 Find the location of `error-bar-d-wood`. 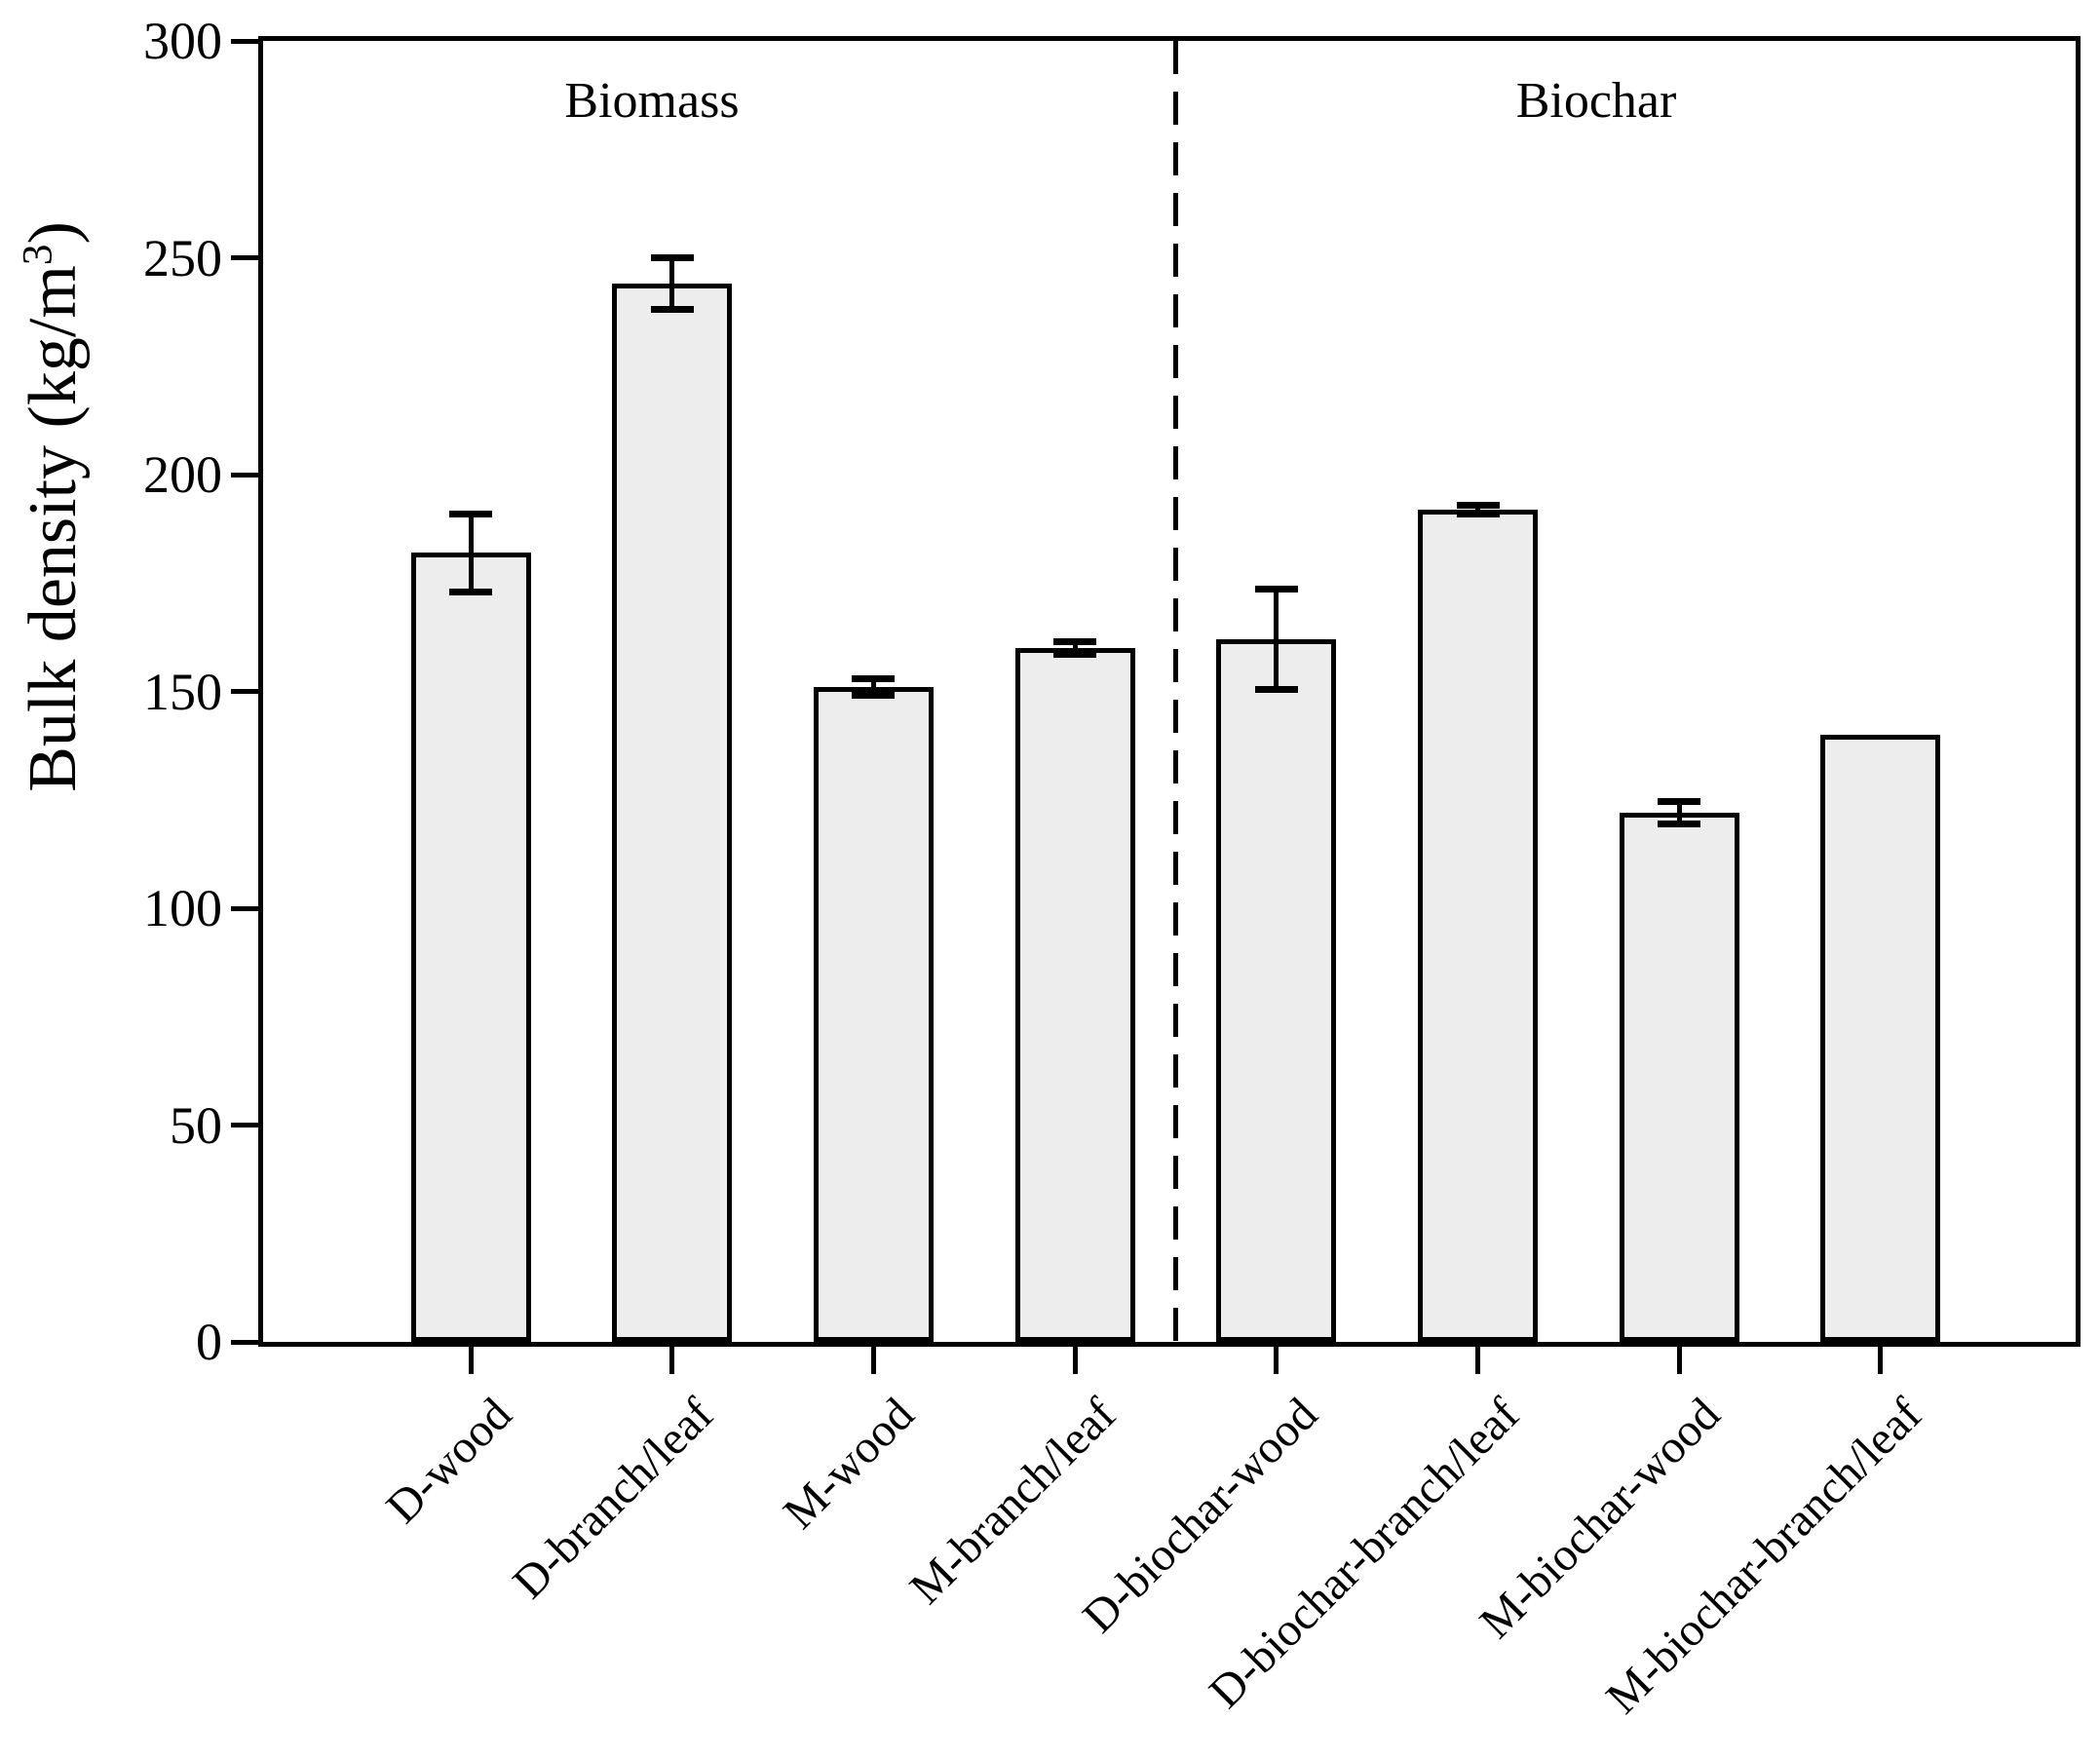

error-bar-d-wood is located at coordinates (471, 553).